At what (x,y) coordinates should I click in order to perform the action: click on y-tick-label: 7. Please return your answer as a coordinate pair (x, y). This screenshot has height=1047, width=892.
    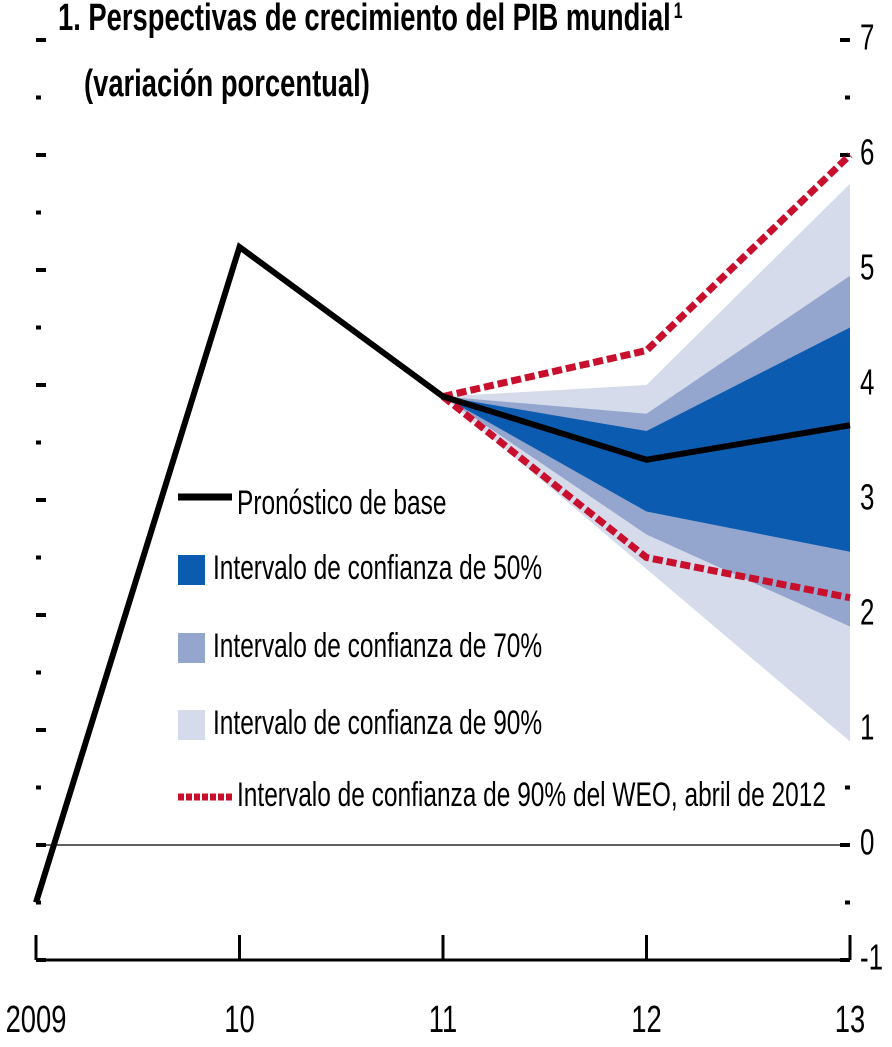
    Looking at the image, I should click on (867, 37).